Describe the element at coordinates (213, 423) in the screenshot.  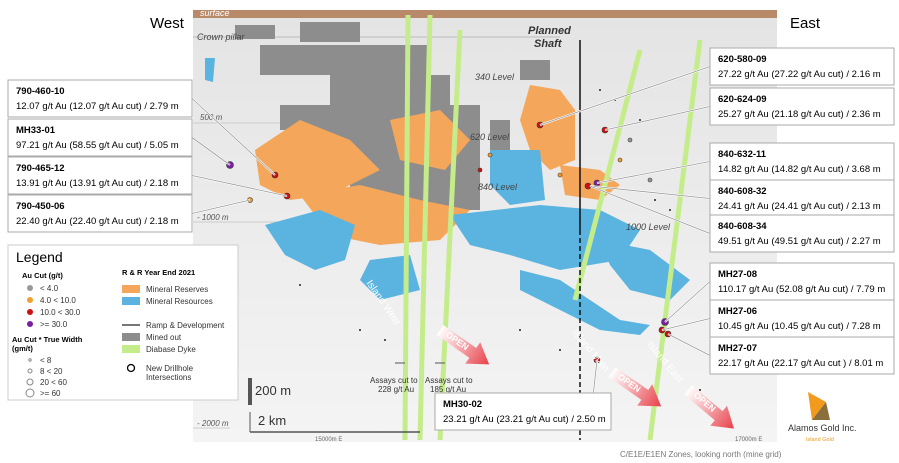
I see `label: - 2000 m` at that location.